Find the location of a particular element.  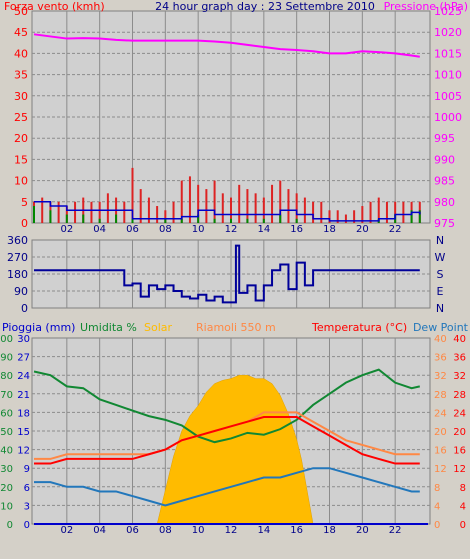

legend-solar: Solar is located at coordinates (158, 327).